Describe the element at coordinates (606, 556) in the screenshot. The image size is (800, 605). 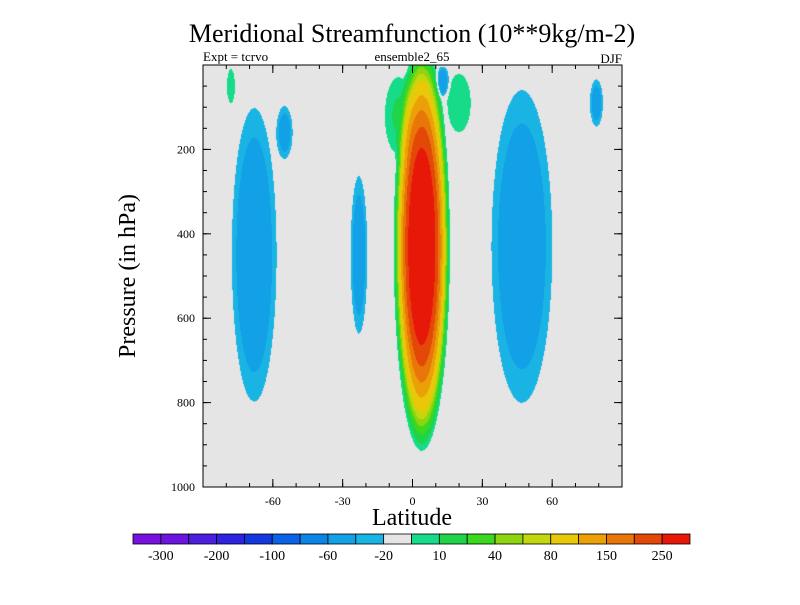
I see `colorbar-label: 150` at that location.